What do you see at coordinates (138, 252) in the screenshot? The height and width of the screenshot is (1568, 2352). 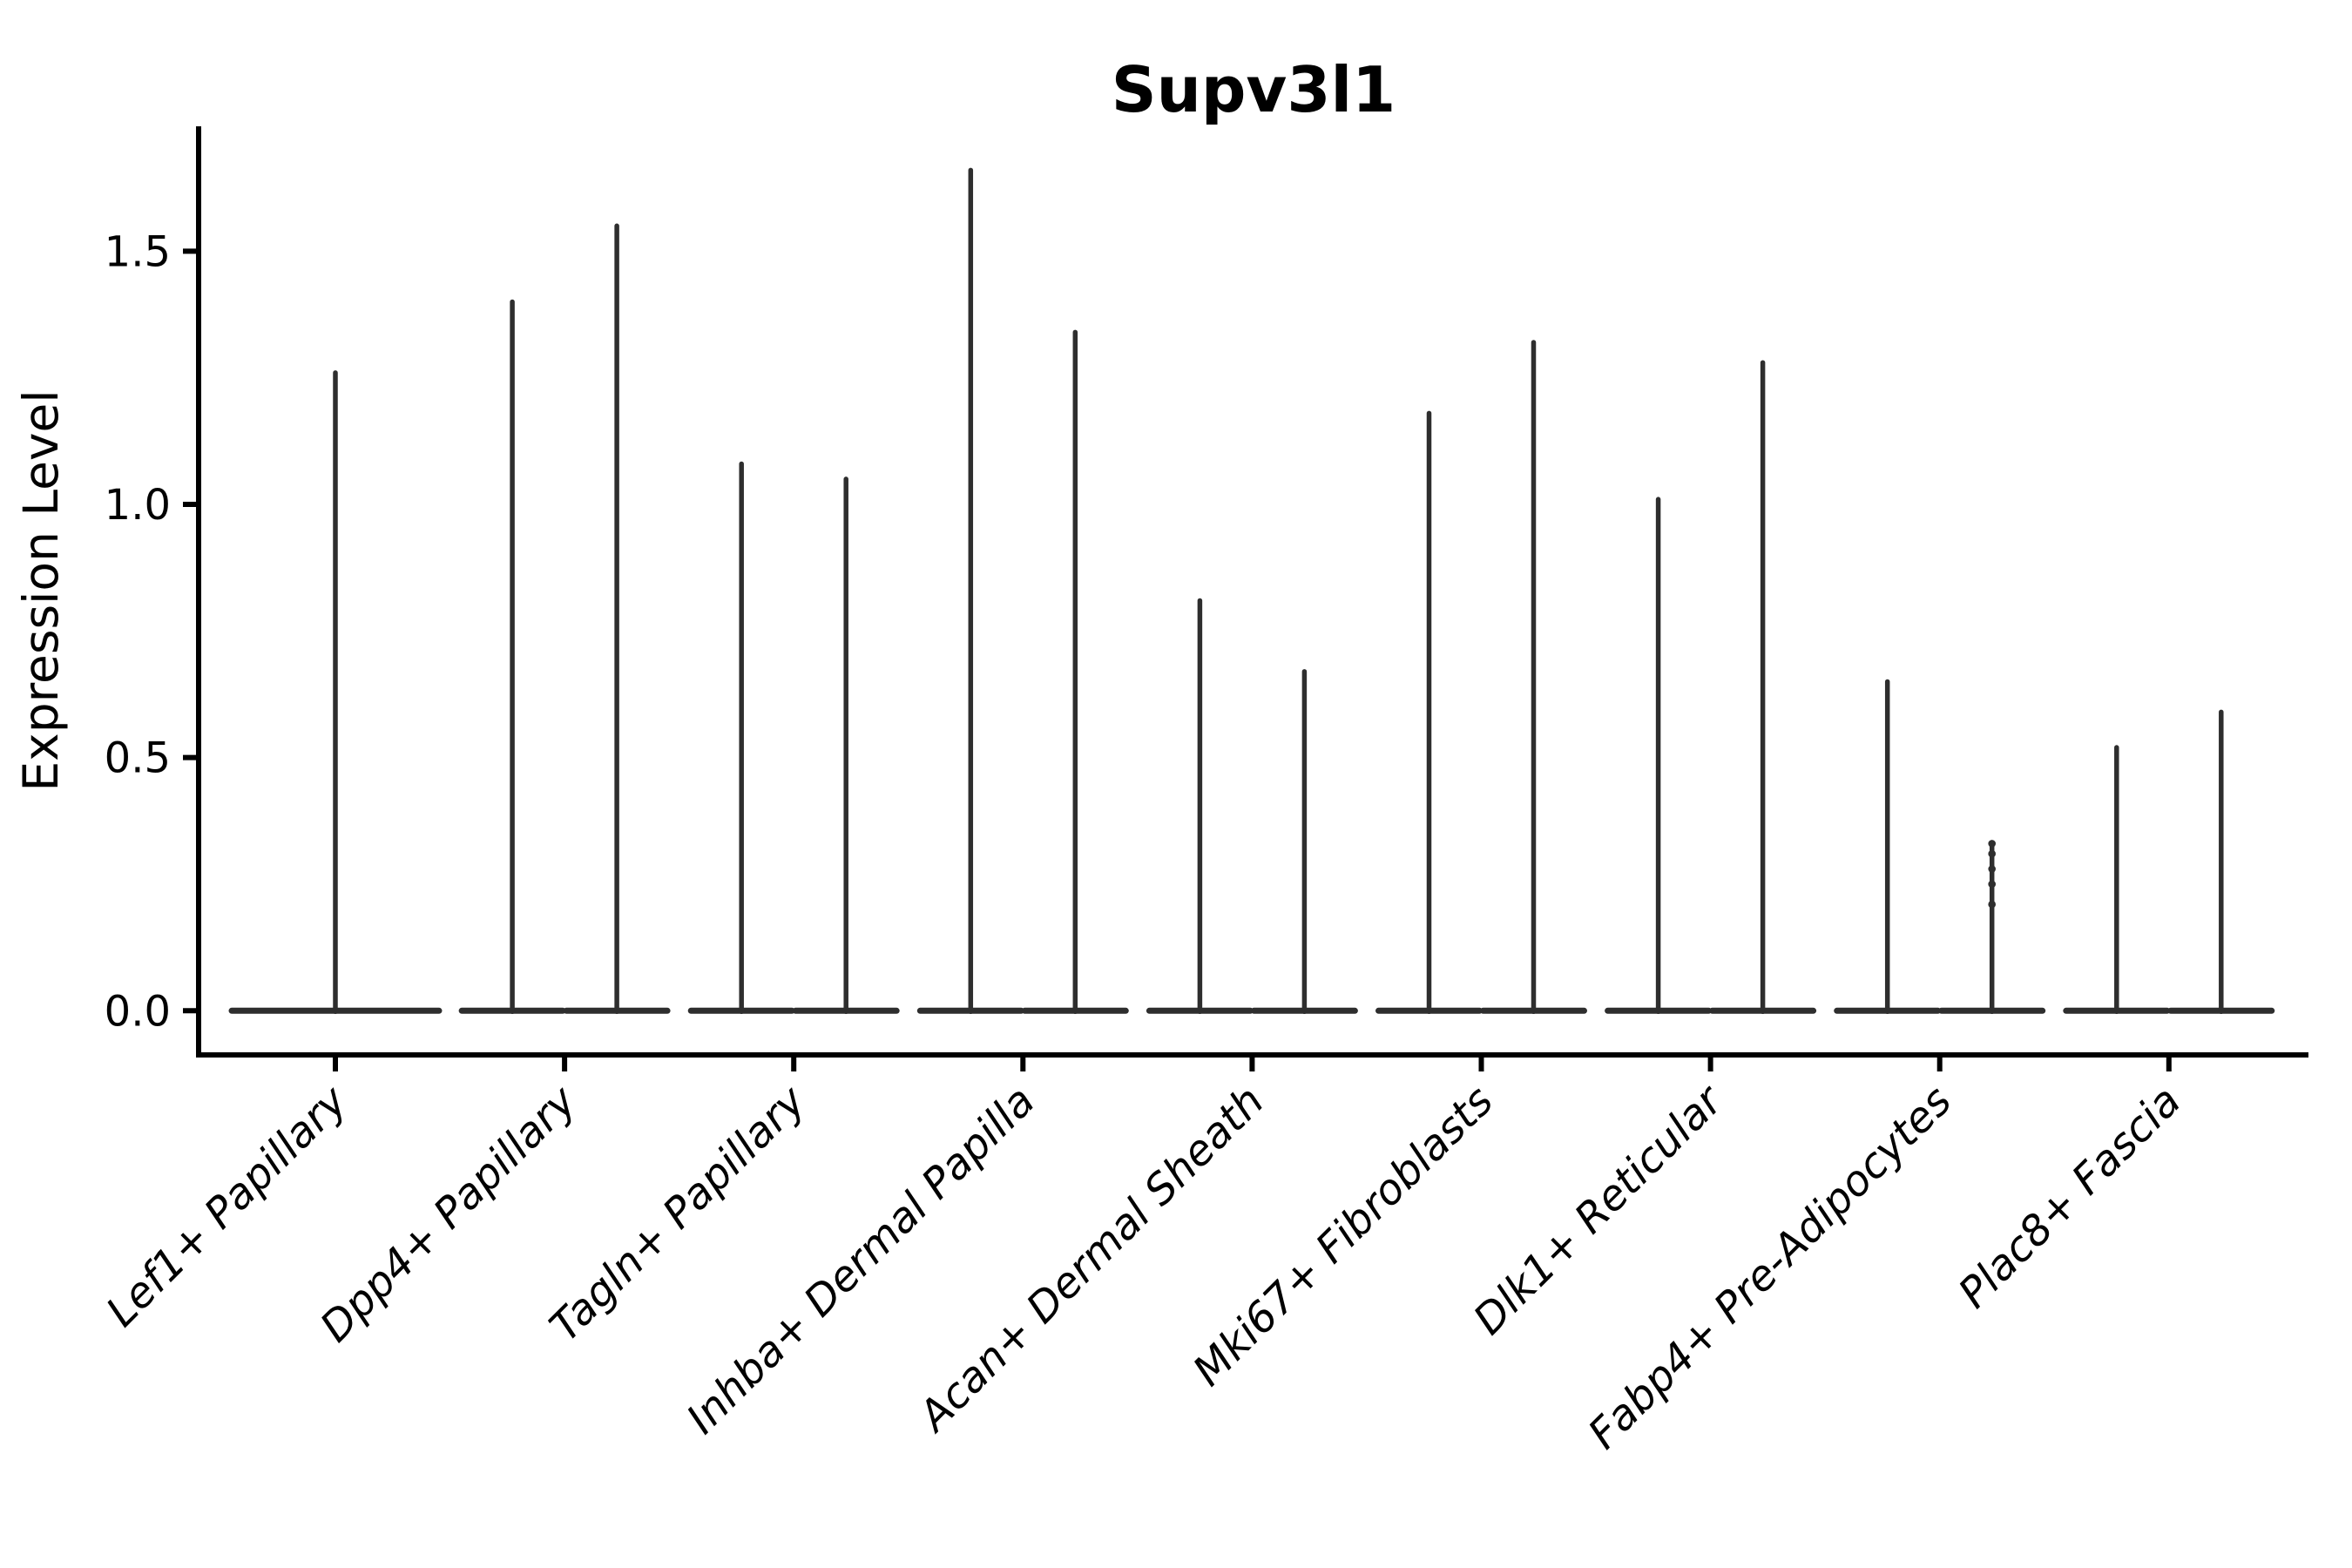 I see `y-tick-label: 1.5` at bounding box center [138, 252].